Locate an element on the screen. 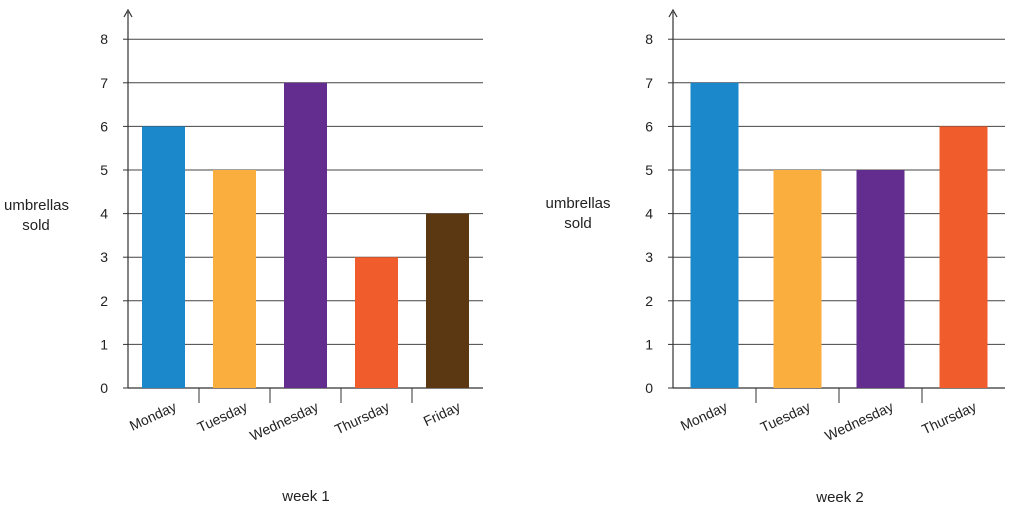 The image size is (1024, 523). bar-friday is located at coordinates (447, 300).